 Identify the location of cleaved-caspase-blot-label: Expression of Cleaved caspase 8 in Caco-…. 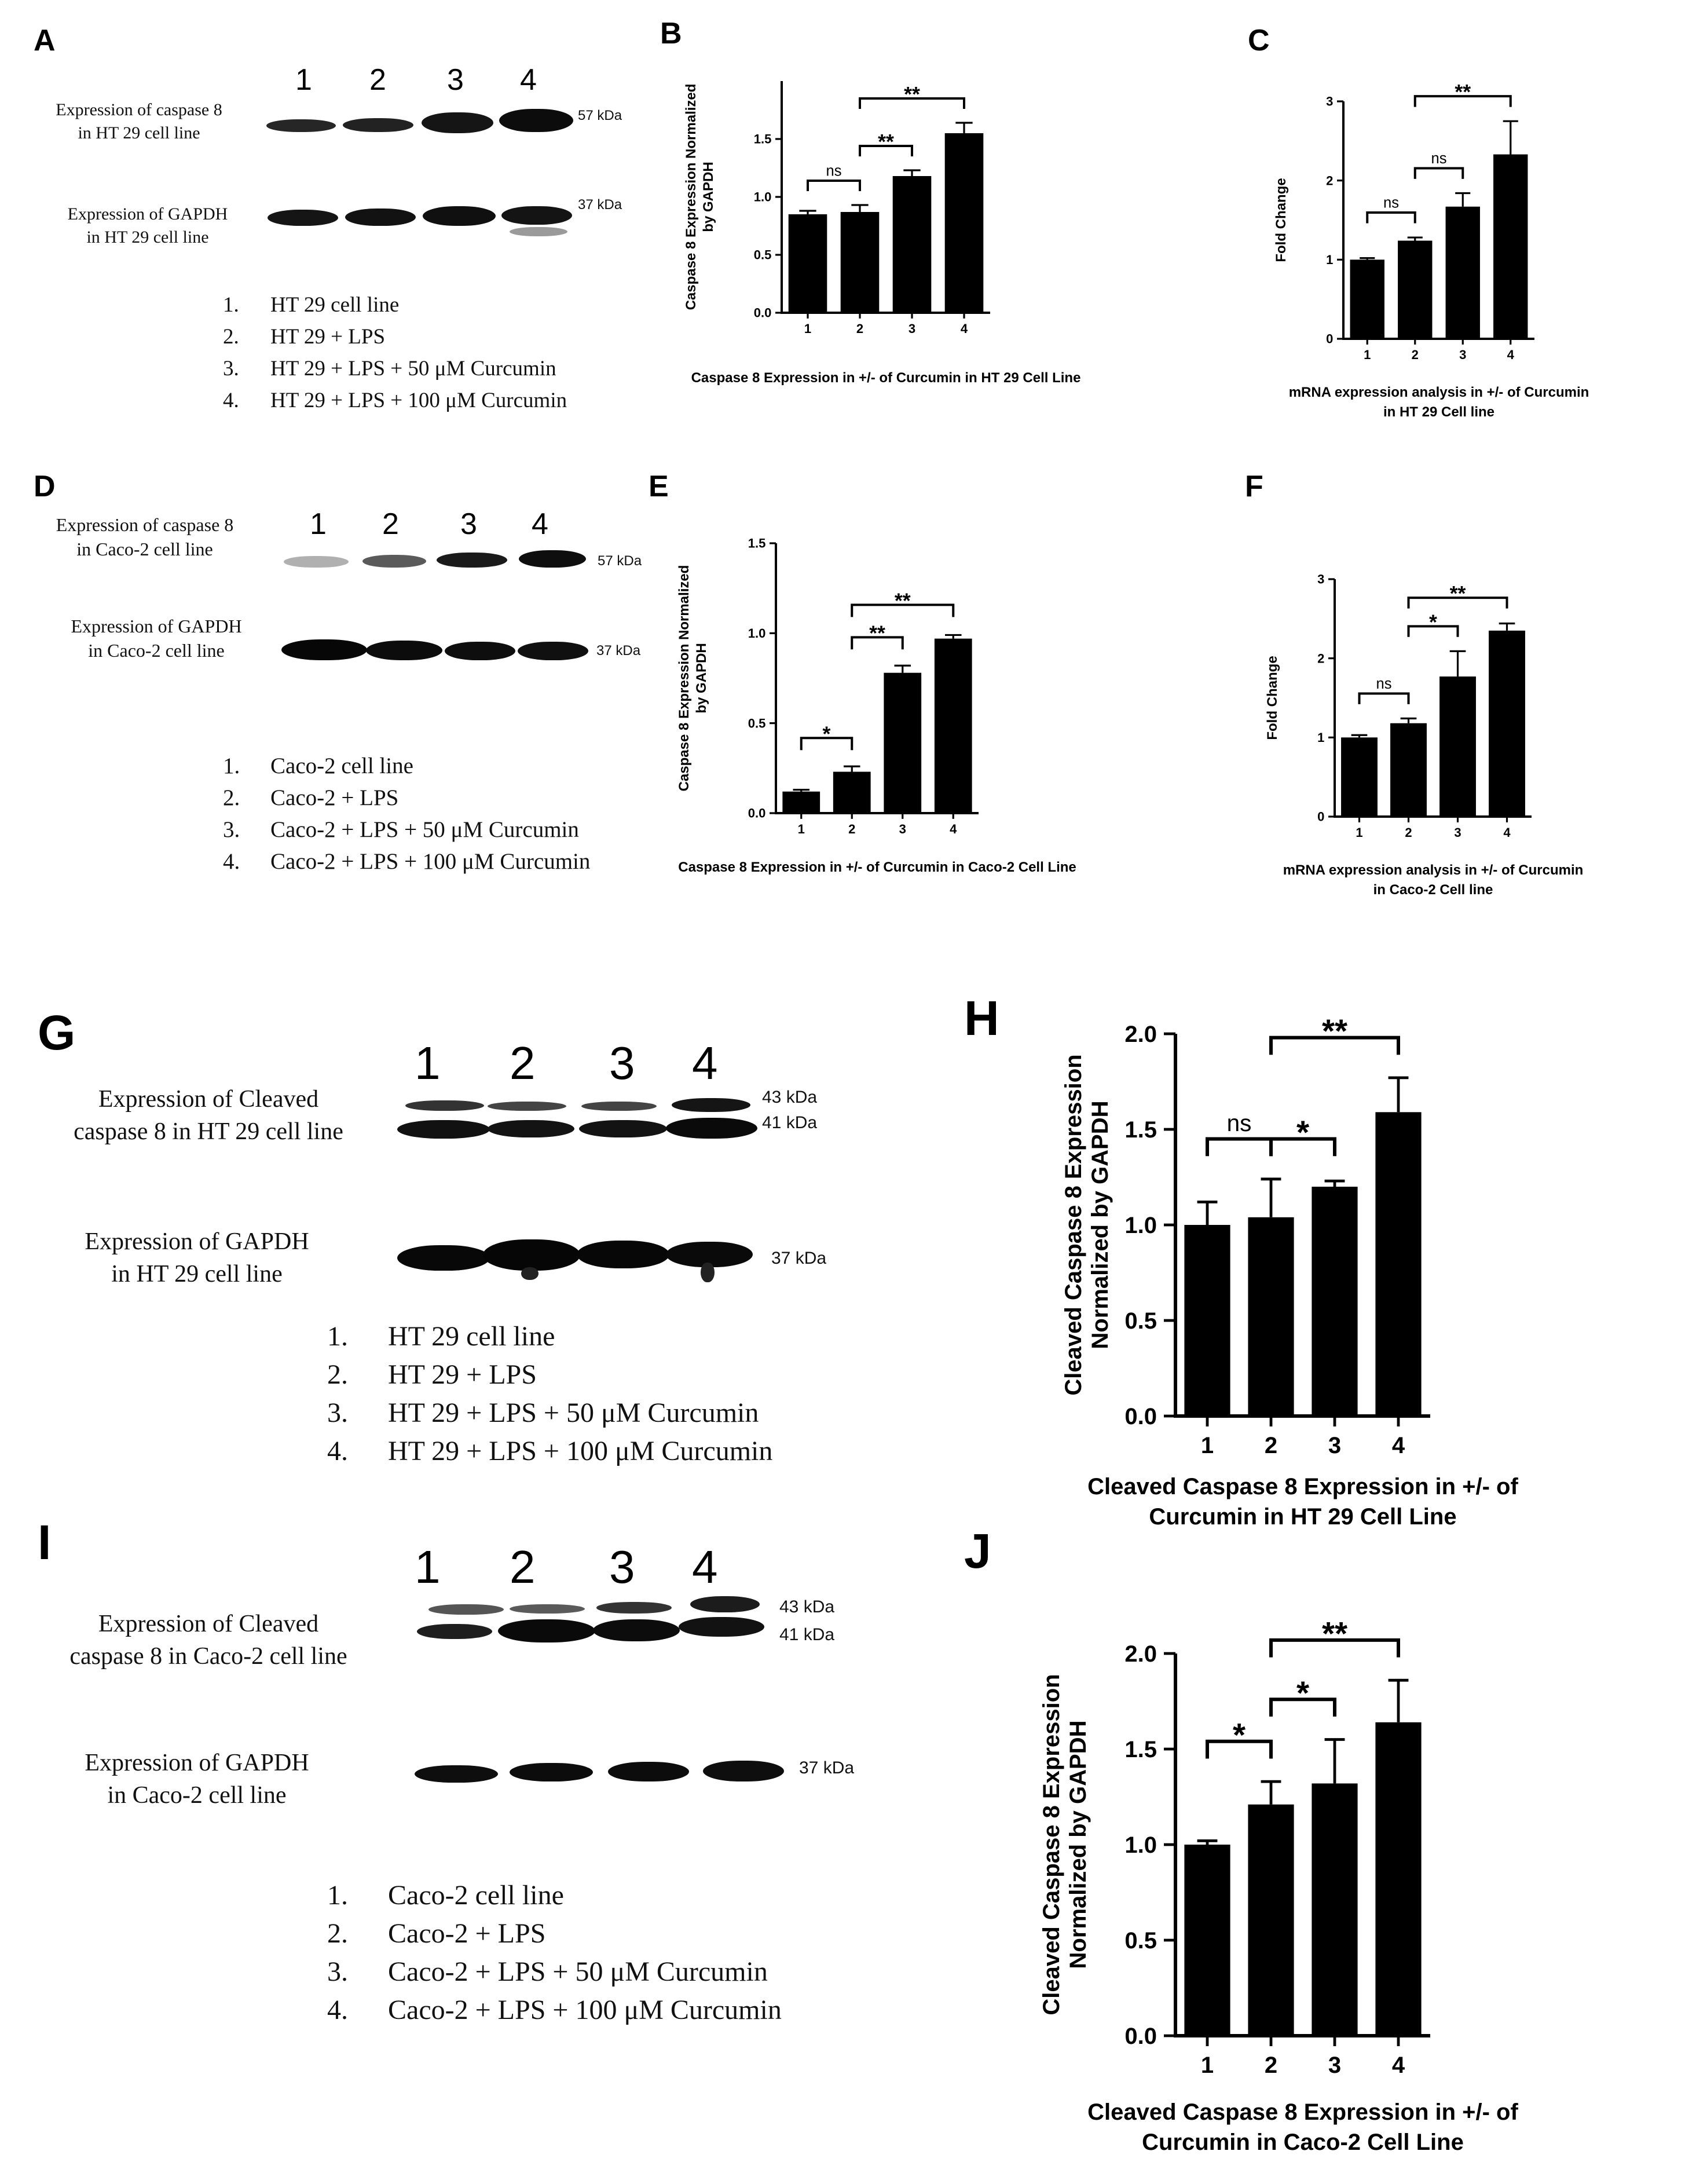
(208, 1640).